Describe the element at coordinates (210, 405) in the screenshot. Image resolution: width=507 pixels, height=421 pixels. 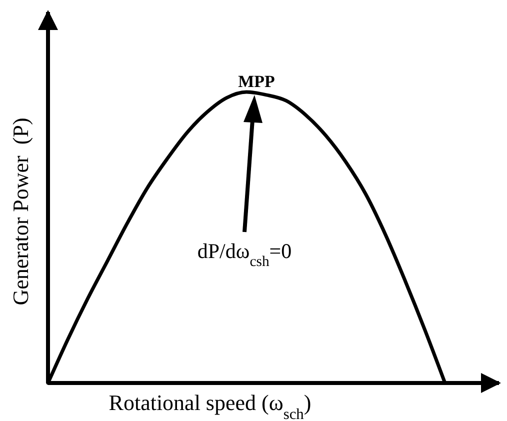
I see `x-axis-title: Rotational speed (ω$_{sch}$)` at that location.